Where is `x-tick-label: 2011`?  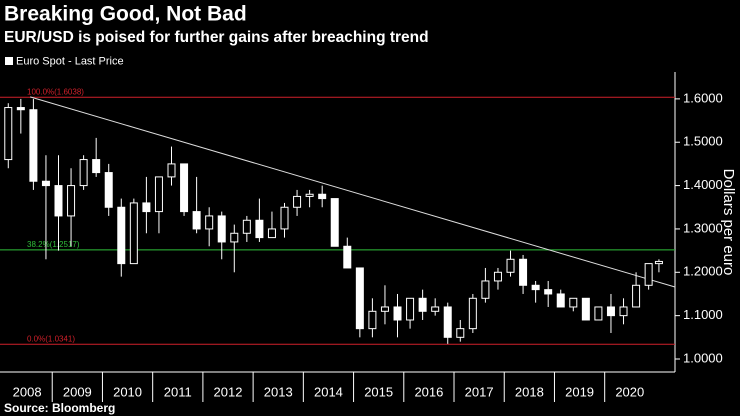 x-tick-label: 2011 is located at coordinates (178, 391).